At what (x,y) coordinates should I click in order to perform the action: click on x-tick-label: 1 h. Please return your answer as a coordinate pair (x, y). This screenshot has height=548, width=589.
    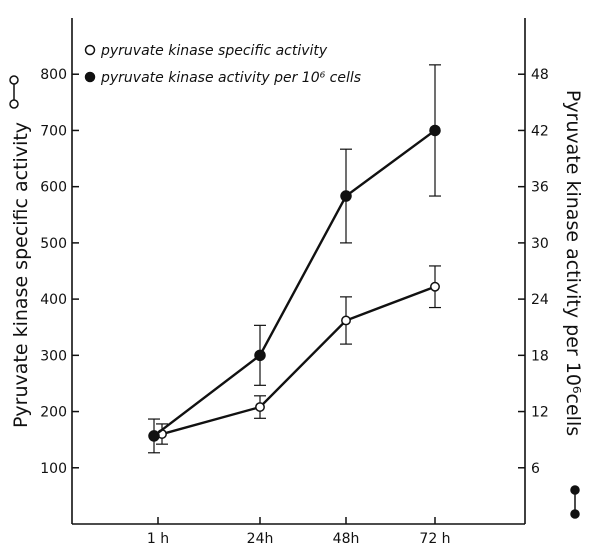
    Looking at the image, I should click on (158, 539).